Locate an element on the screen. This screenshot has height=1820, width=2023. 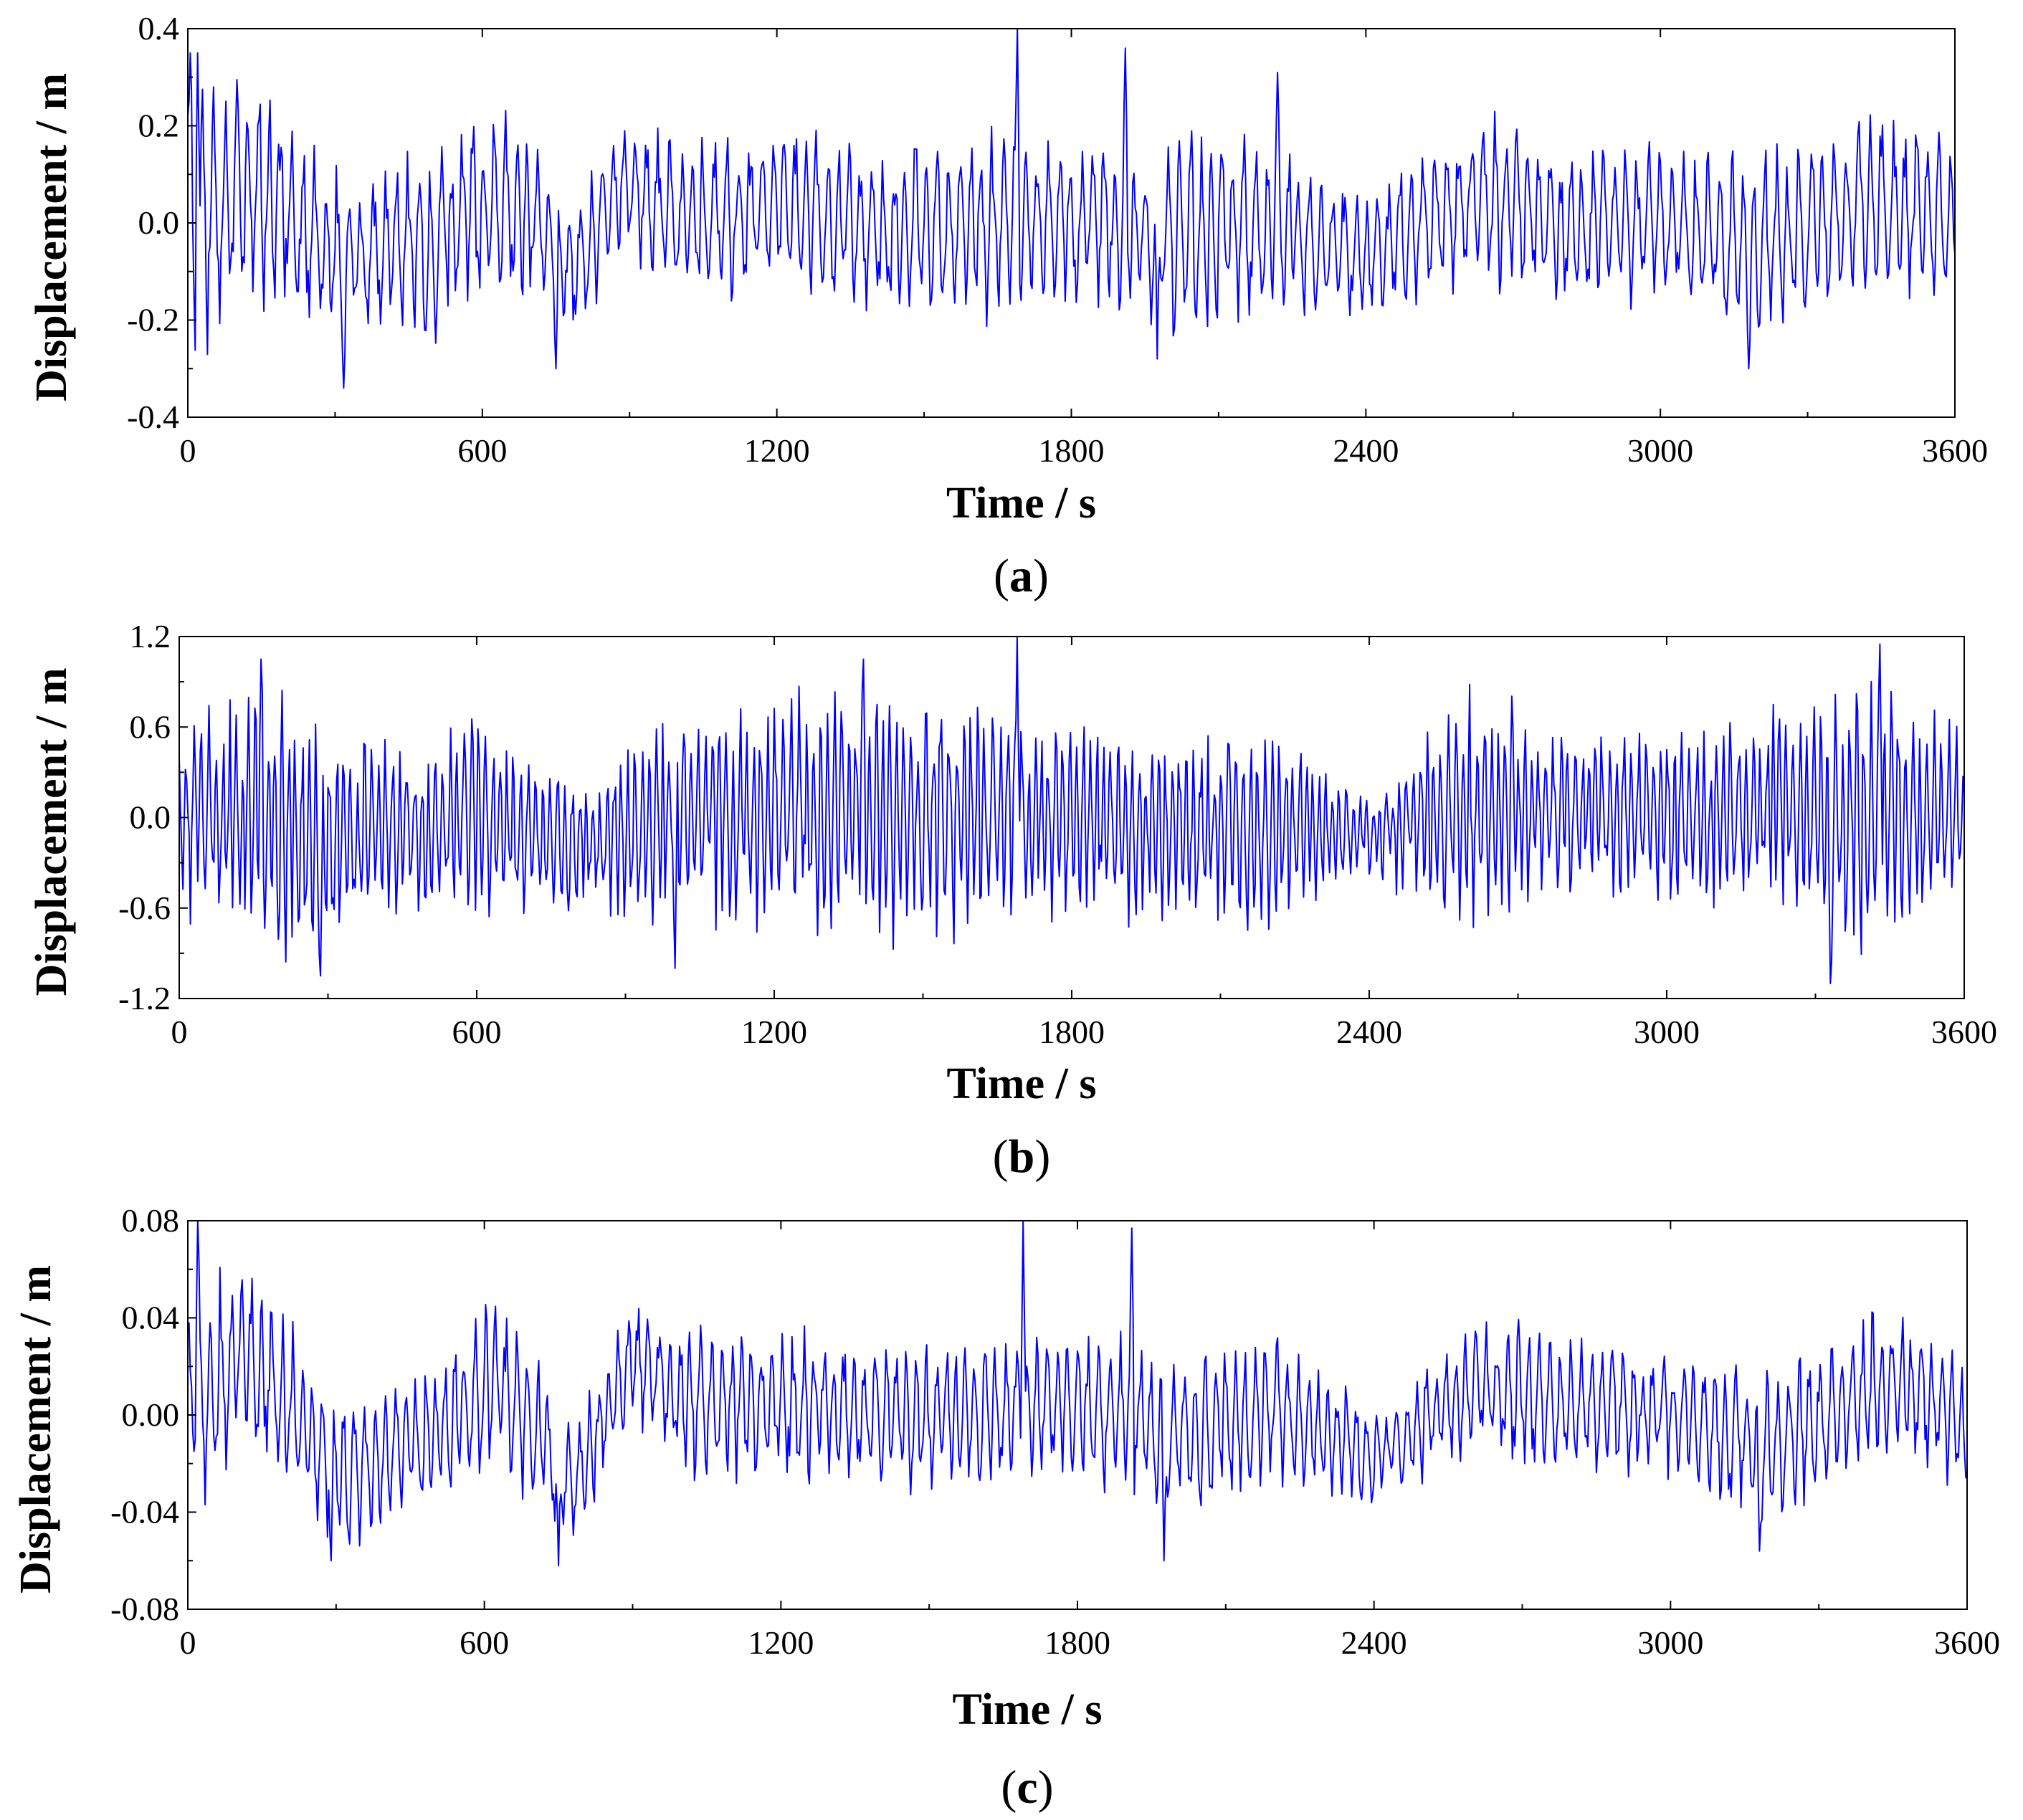
y-tick-label: 0.4 is located at coordinates (159, 28).